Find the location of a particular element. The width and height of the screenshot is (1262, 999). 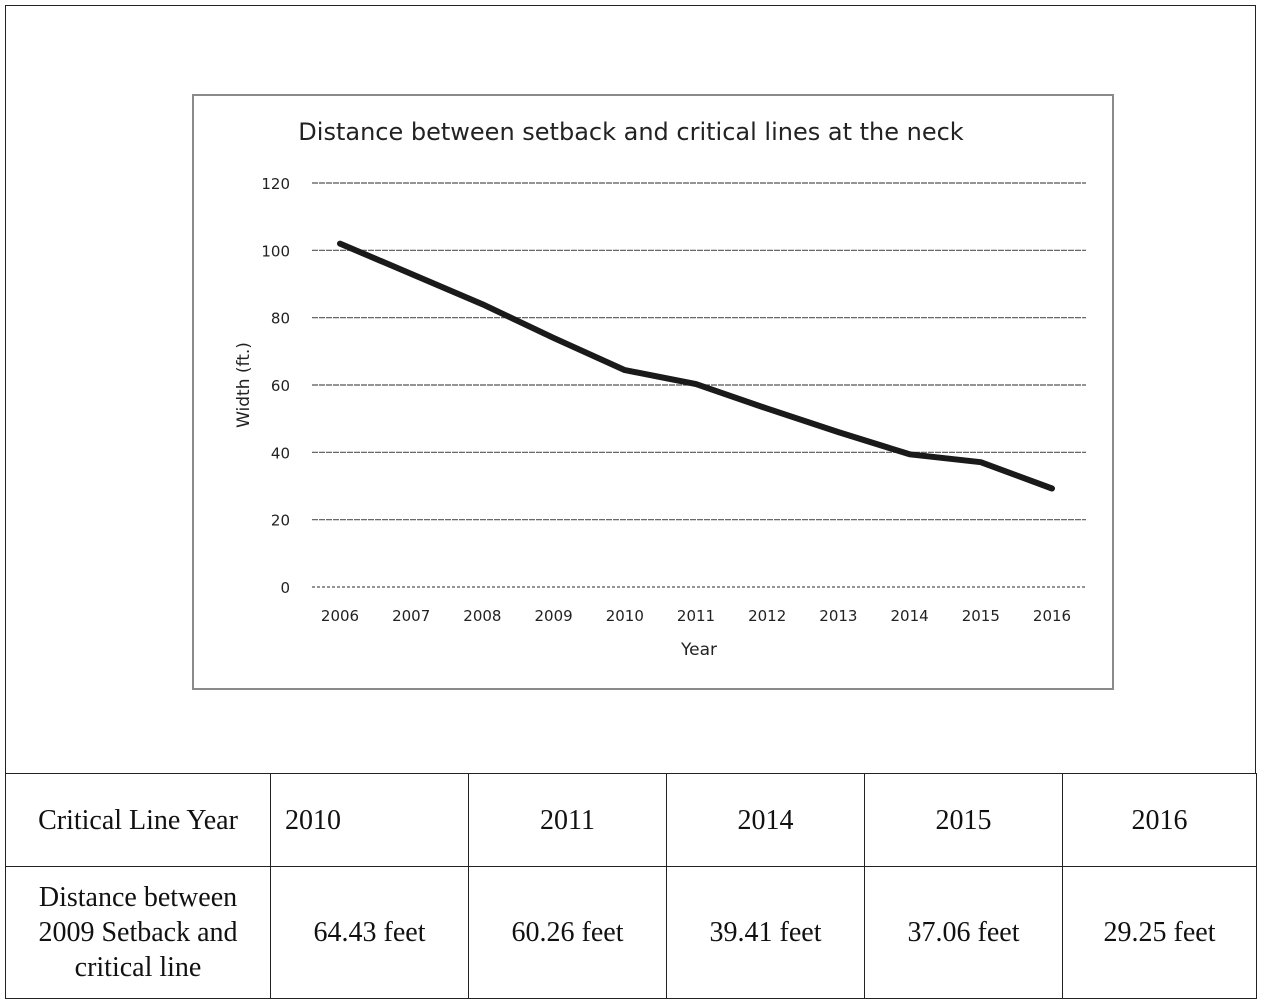

y-tick-label: 0 is located at coordinates (285, 588).